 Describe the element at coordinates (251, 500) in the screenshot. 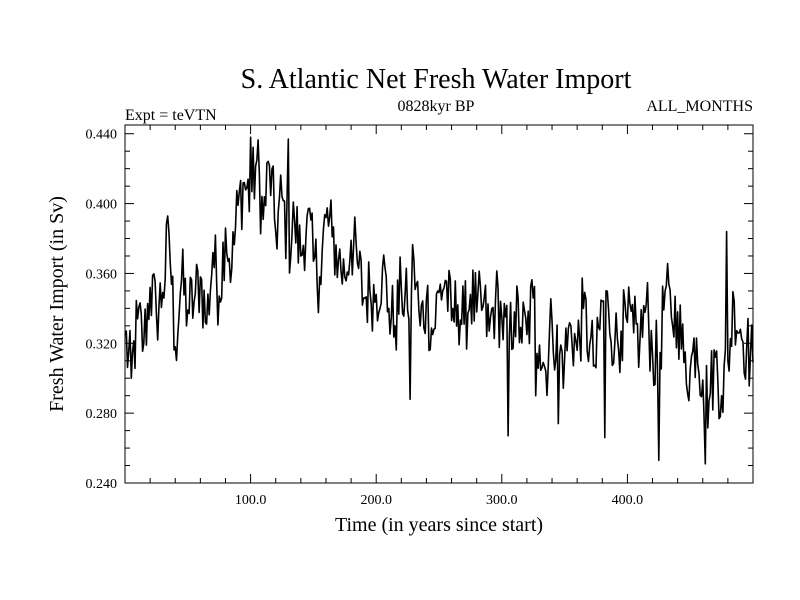

I see `x-tick-label: 100.0` at that location.